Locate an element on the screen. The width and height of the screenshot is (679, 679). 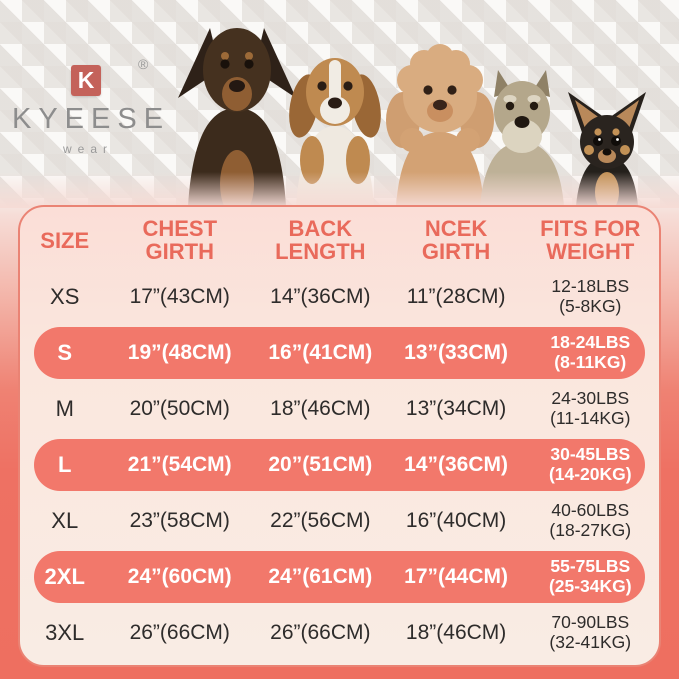
neck-girth-cell: 11”(28CM) is located at coordinates (456, 296).